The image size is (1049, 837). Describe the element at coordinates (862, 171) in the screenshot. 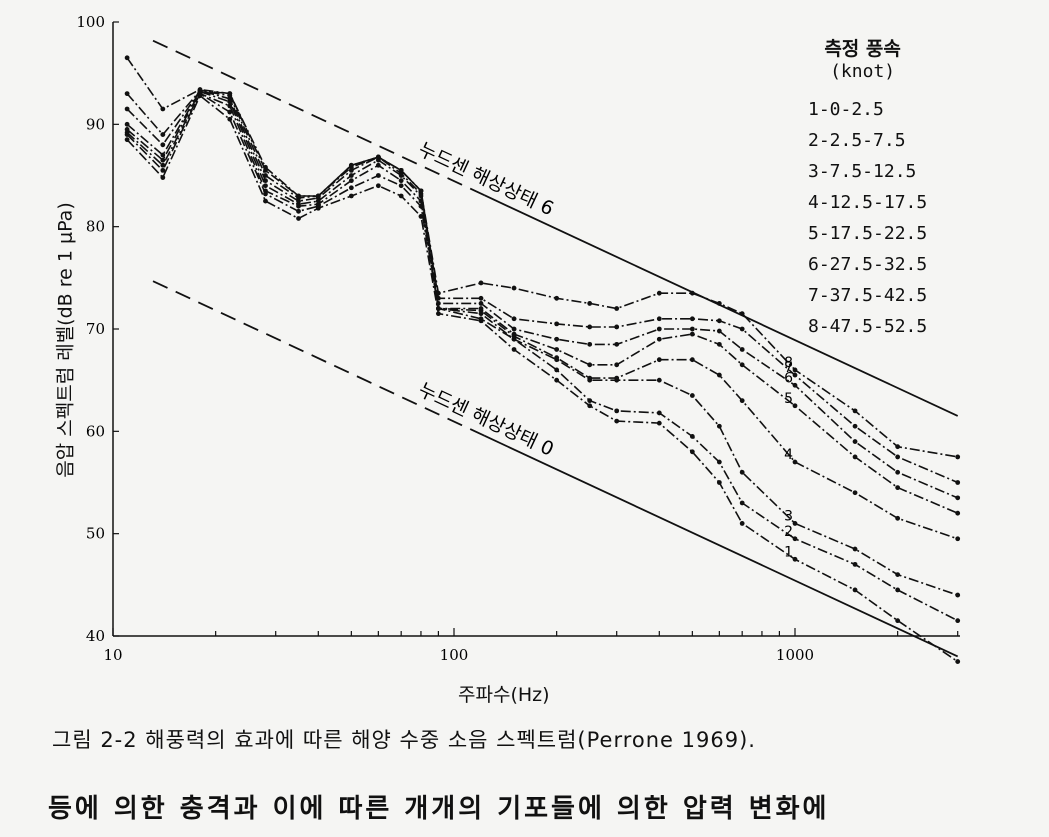

I see `legend-item: 3-7.5-12.5` at that location.